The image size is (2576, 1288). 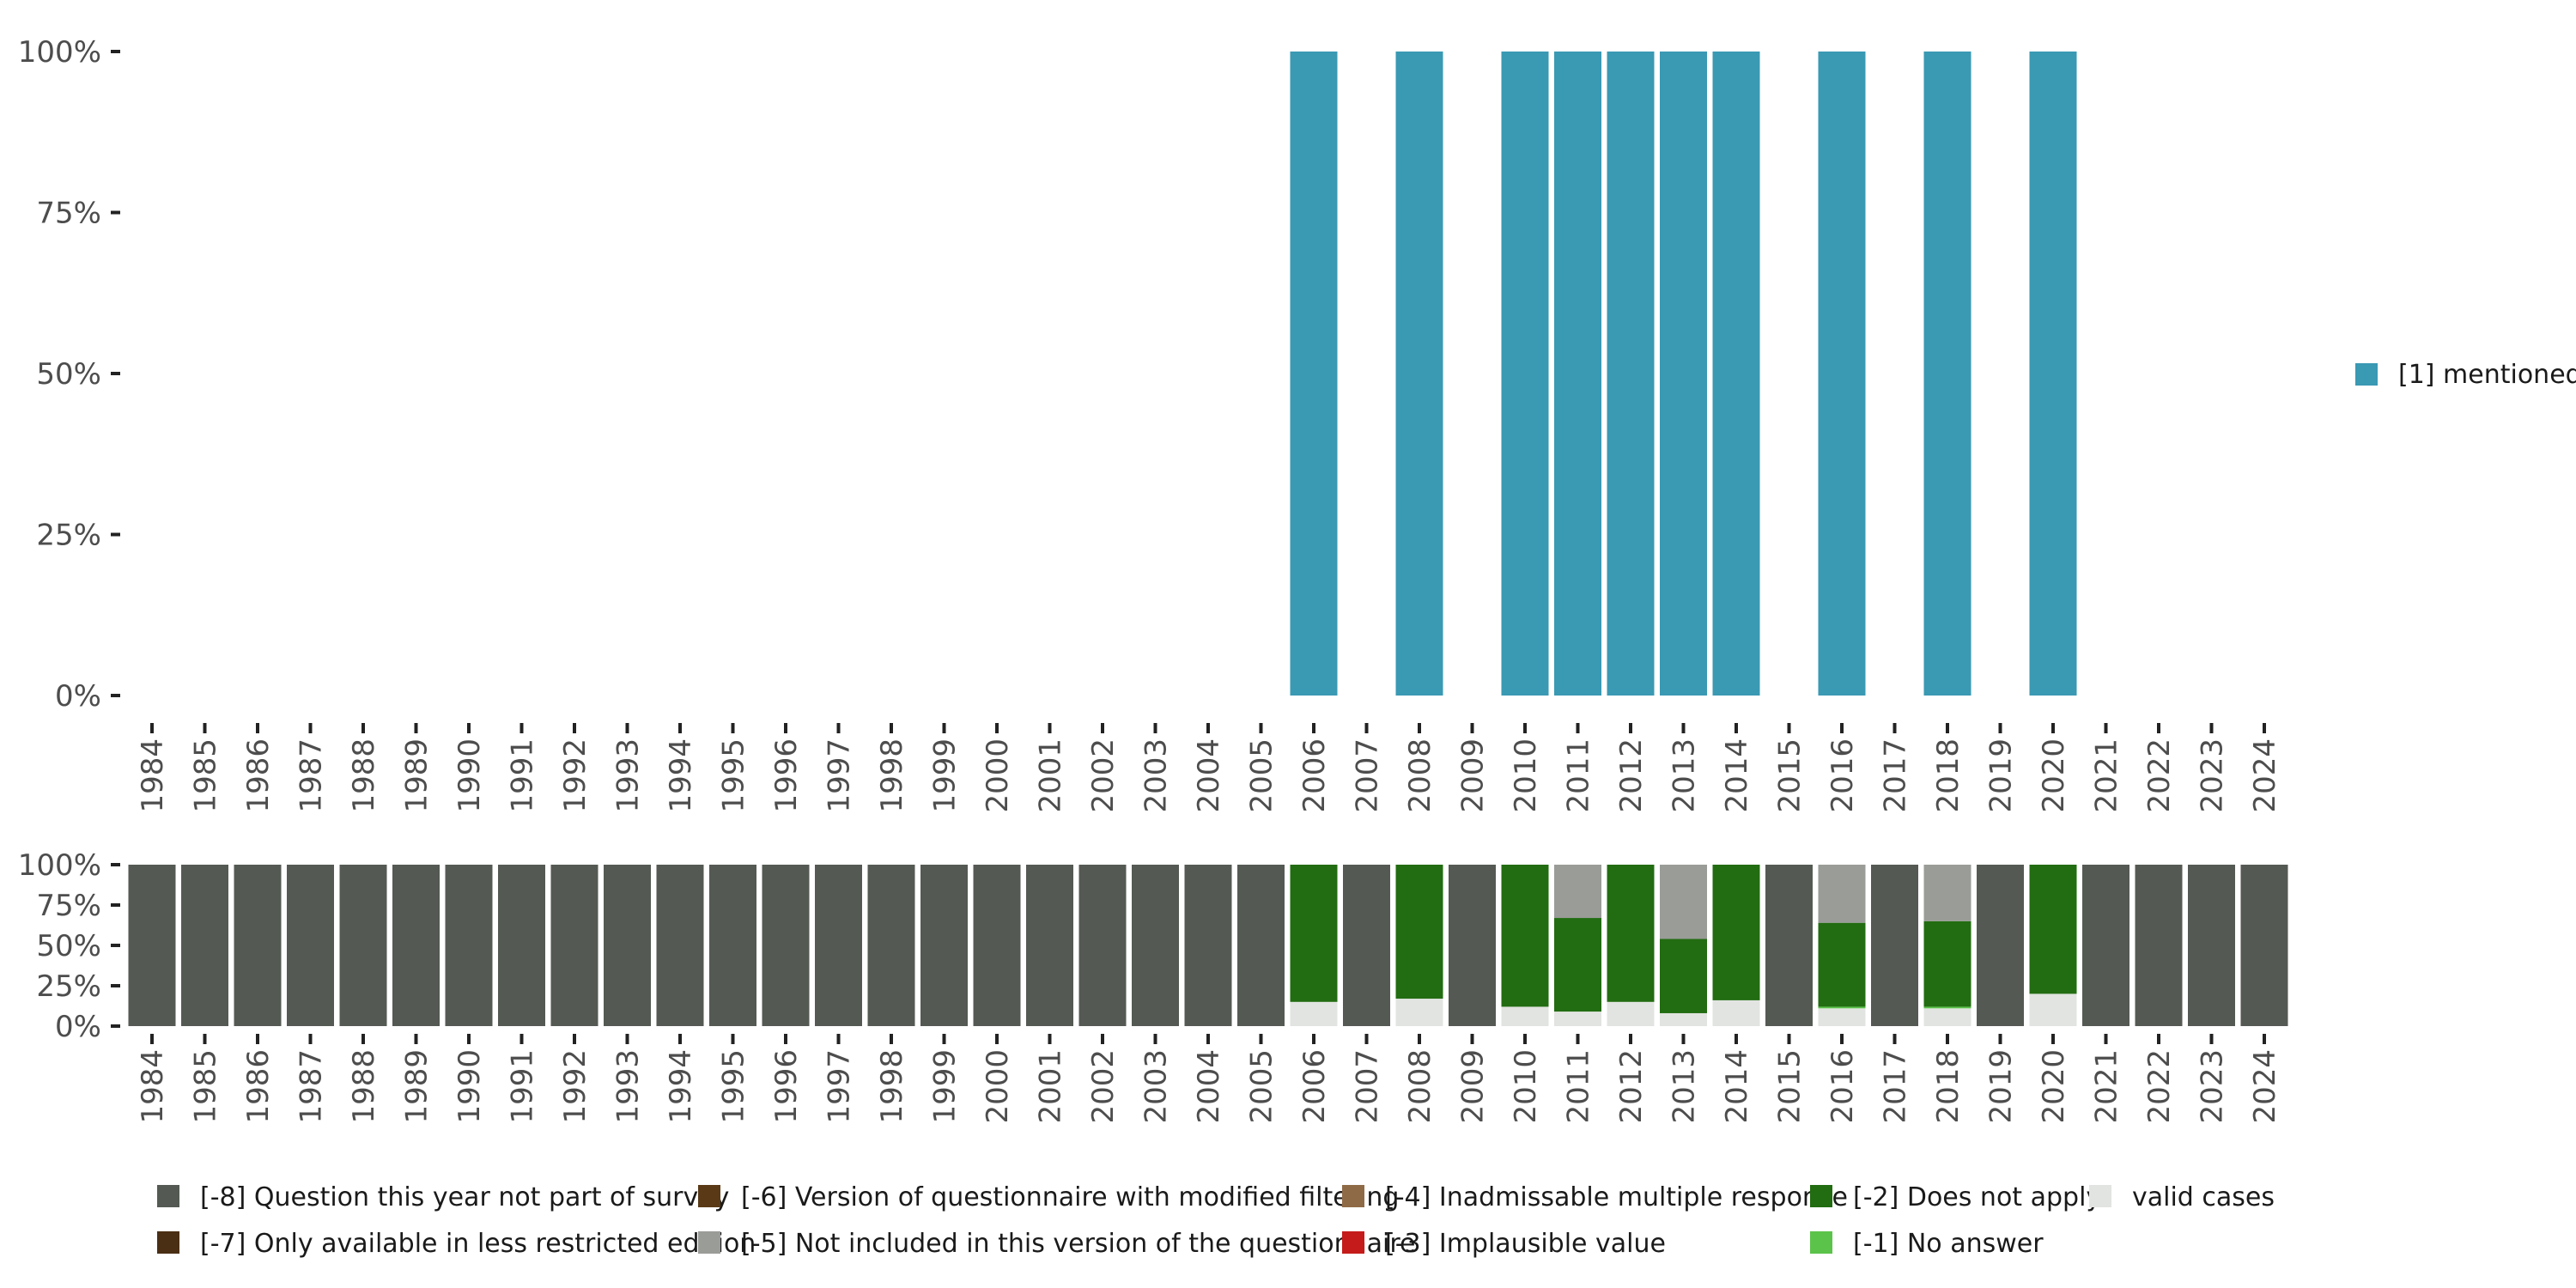 I want to click on x-tick-label: 1996, so click(x=786, y=1086).